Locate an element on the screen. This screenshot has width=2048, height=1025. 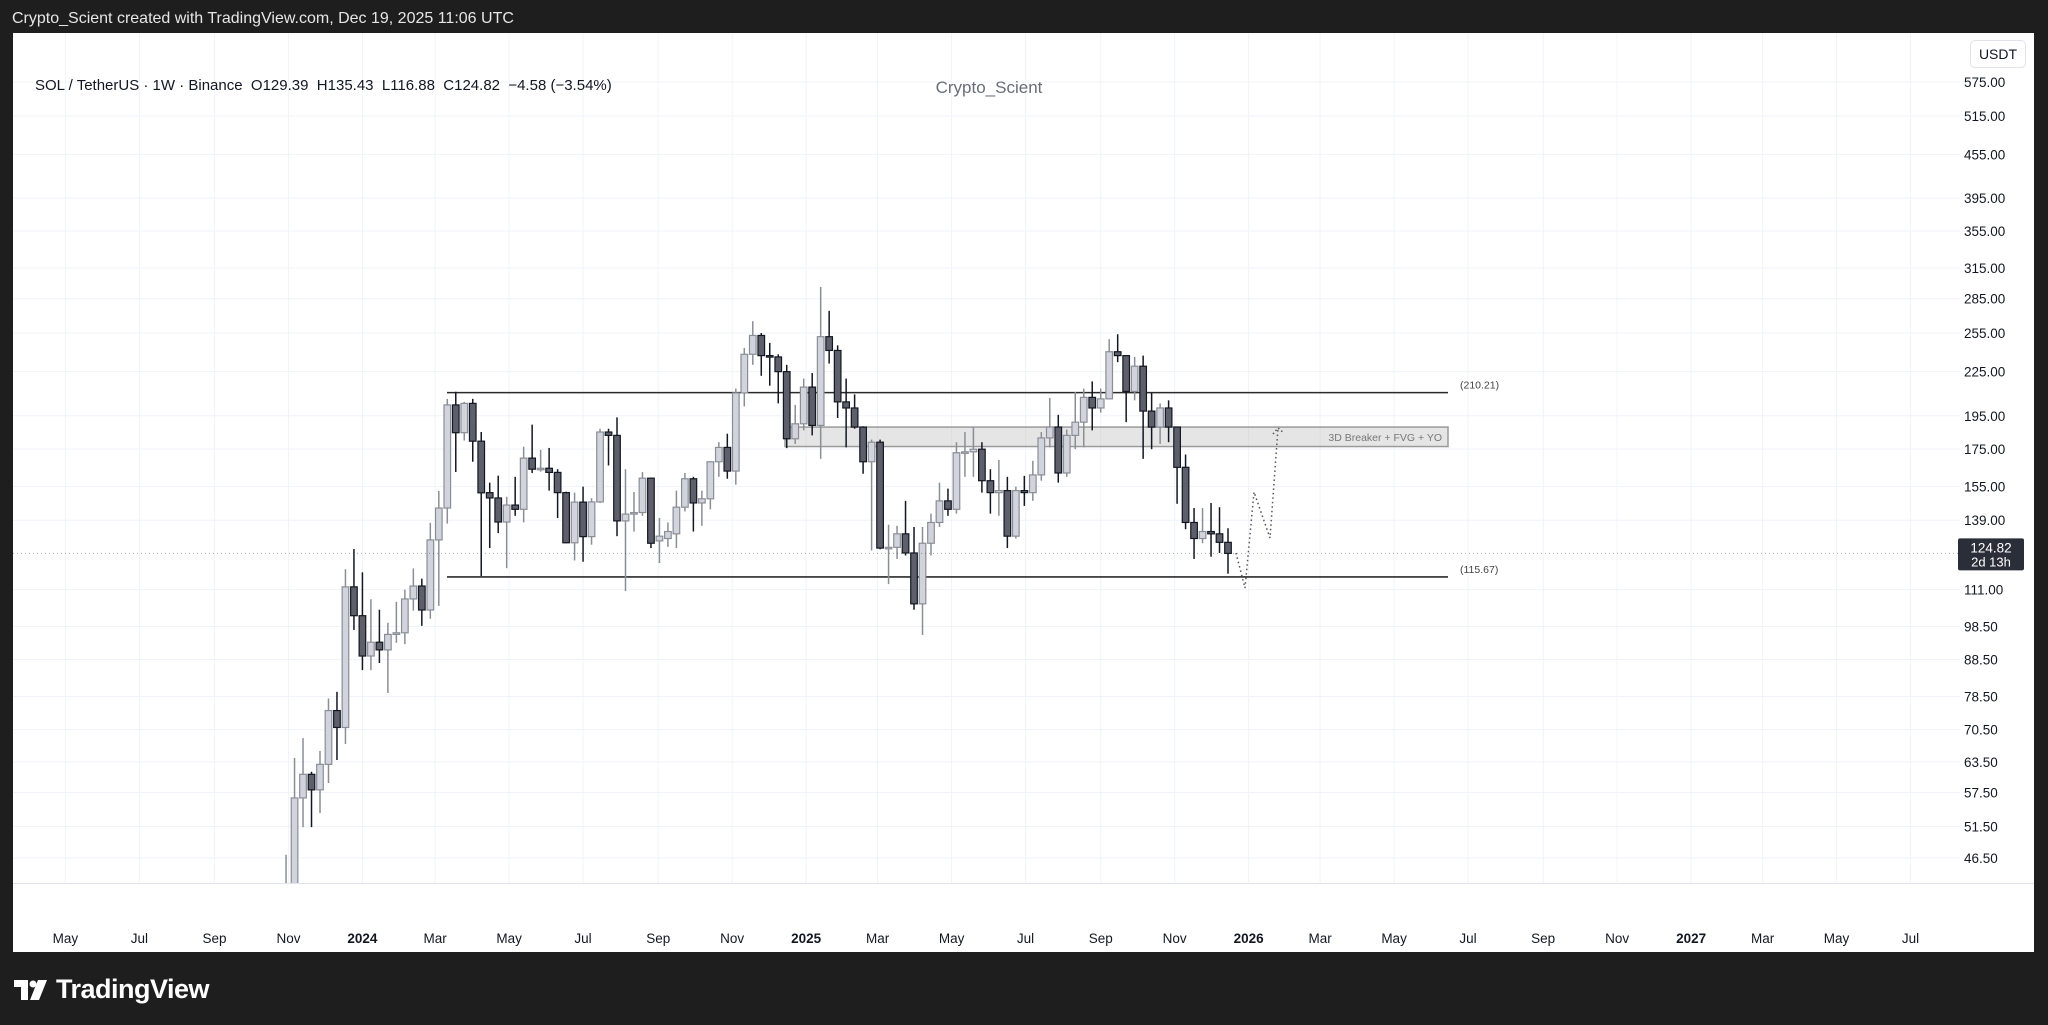
currency-button: USDT is located at coordinates (1998, 54).